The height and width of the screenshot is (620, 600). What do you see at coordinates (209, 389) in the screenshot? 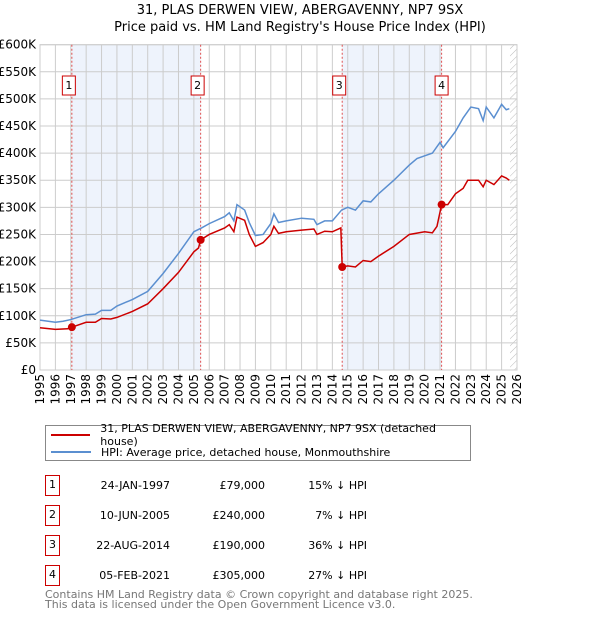
I see `x-tick-label: 2006` at bounding box center [209, 389].